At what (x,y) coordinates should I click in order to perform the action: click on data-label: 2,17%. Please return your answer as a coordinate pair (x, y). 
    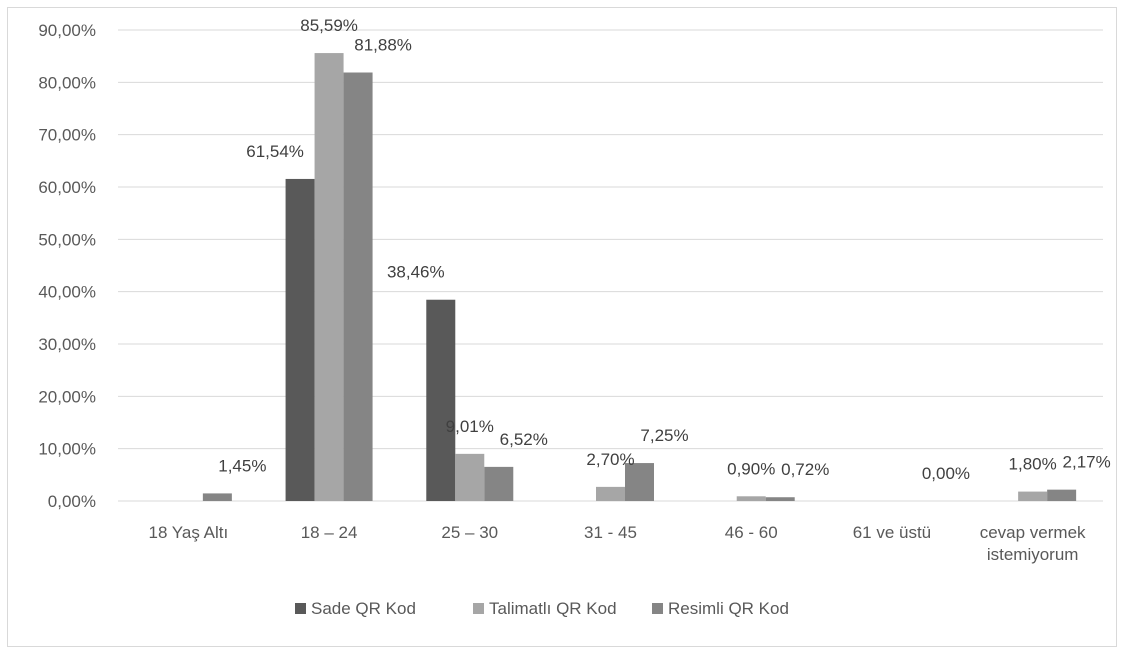
    Looking at the image, I should click on (1087, 462).